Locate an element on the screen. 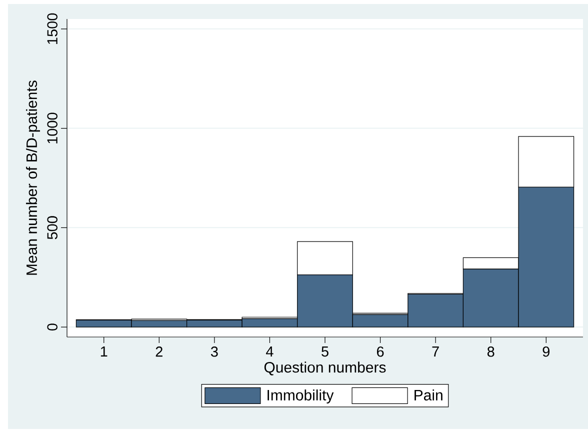  x-tick-label: 4 is located at coordinates (270, 351).